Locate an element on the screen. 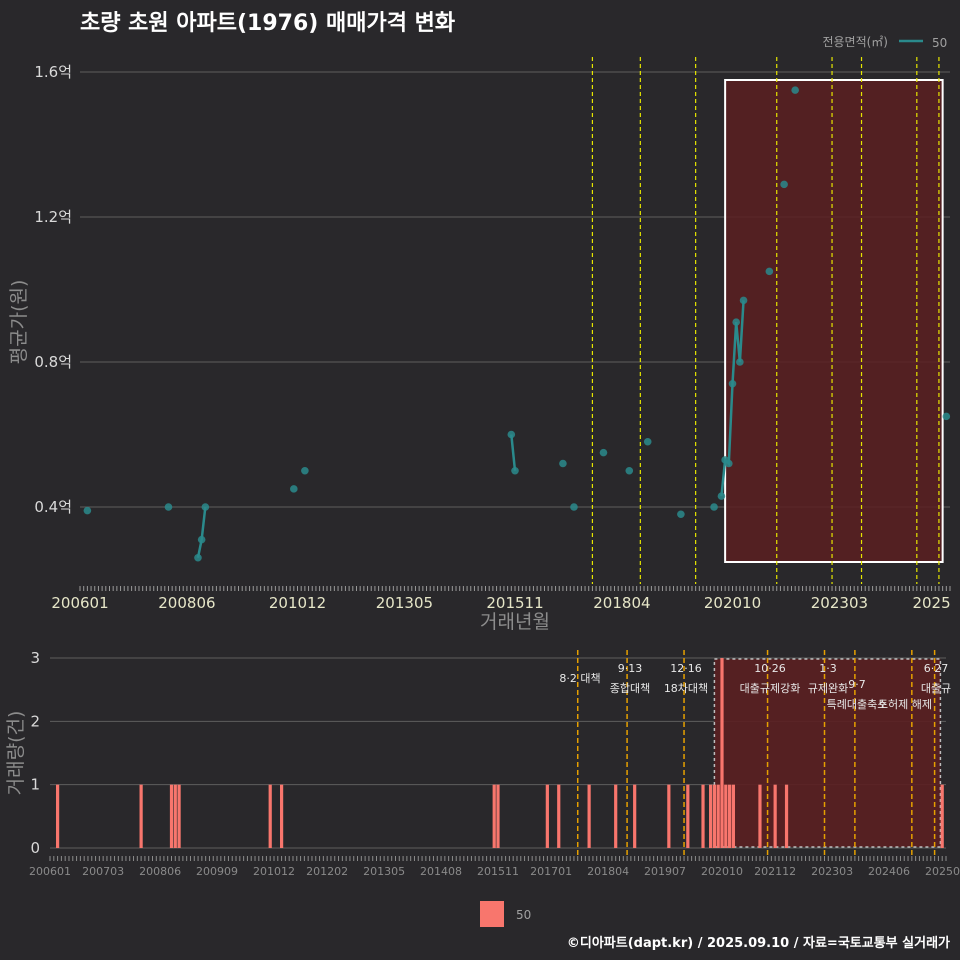 The height and width of the screenshot is (960, 960). x-tick-label: 200703 is located at coordinates (103, 871).